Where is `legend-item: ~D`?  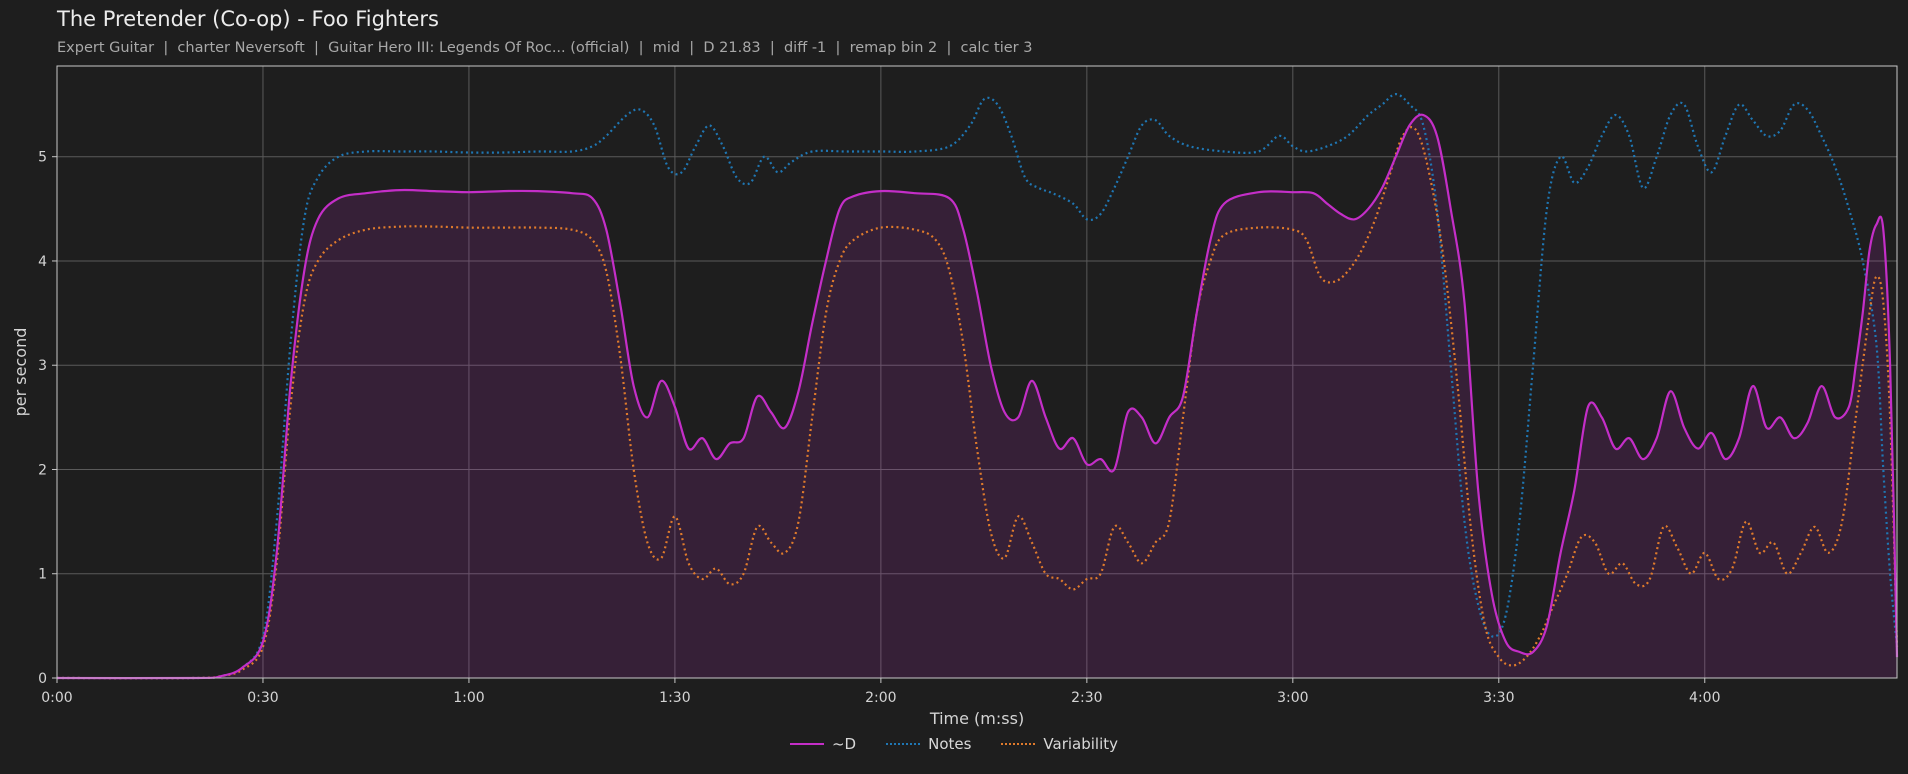 legend-item: ~D is located at coordinates (823, 744).